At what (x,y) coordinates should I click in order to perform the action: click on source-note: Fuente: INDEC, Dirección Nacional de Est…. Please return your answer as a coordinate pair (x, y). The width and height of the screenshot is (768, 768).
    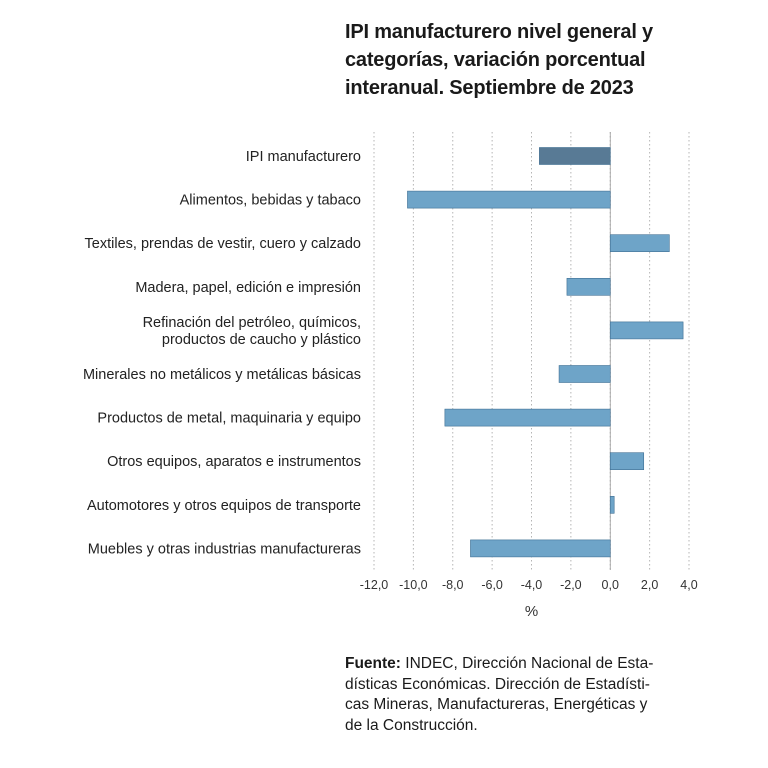
    Looking at the image, I should click on (530, 695).